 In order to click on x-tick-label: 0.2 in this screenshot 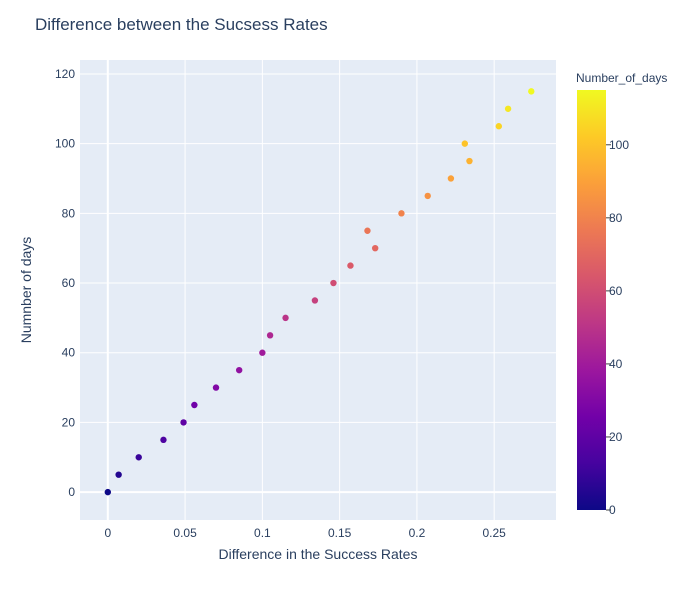, I will do `click(417, 533)`.